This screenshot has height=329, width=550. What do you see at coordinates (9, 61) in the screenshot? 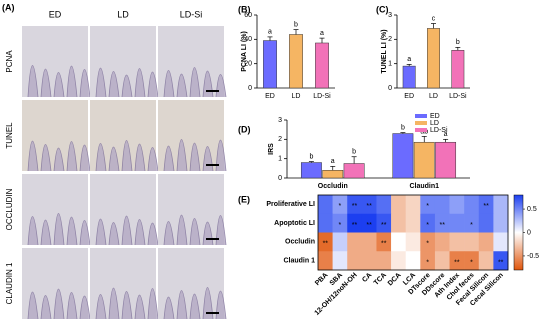
I see `row-label: PCNA` at bounding box center [9, 61].